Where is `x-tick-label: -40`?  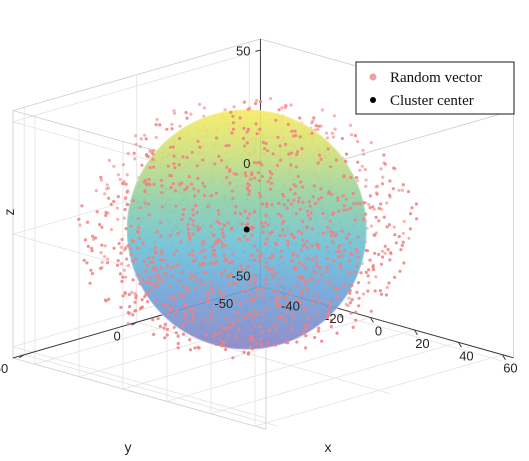 x-tick-label: -40 is located at coordinates (290, 306).